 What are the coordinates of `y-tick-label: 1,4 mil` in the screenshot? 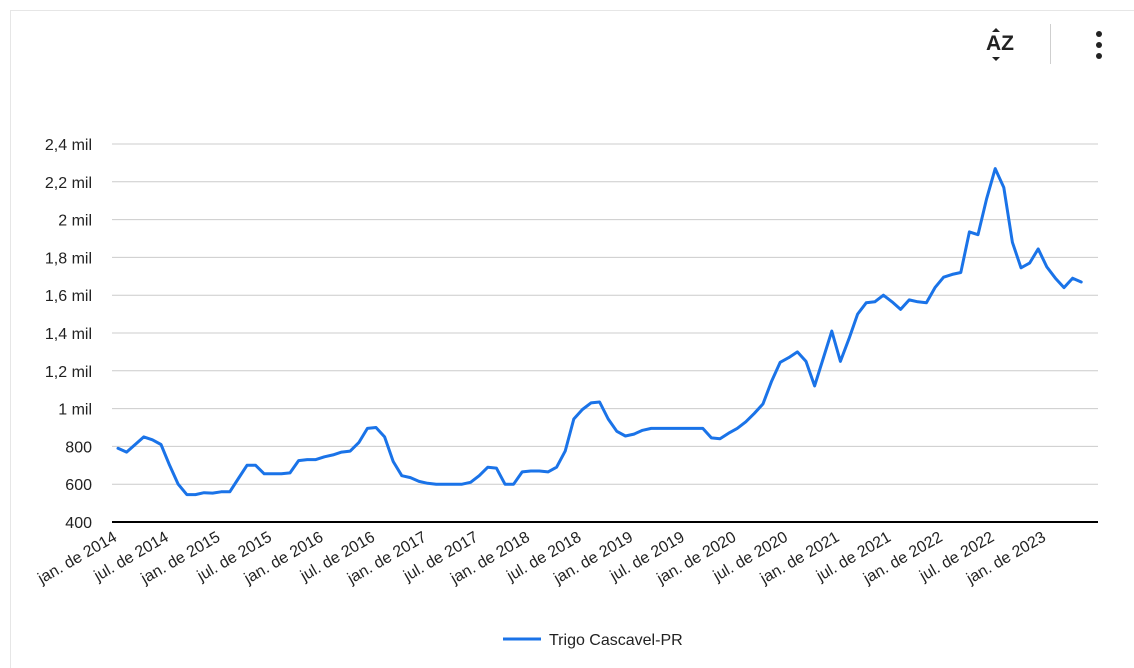 It's located at (68, 334).